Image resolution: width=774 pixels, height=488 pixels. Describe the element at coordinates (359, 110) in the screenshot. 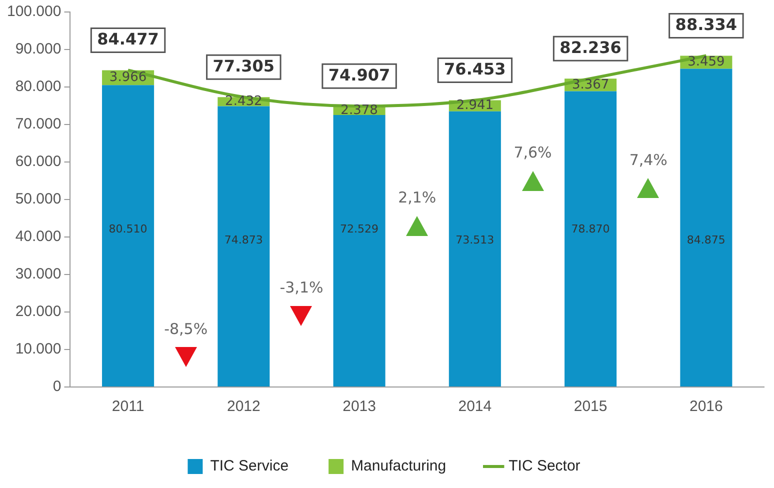

I see `data-label: 2.378` at that location.